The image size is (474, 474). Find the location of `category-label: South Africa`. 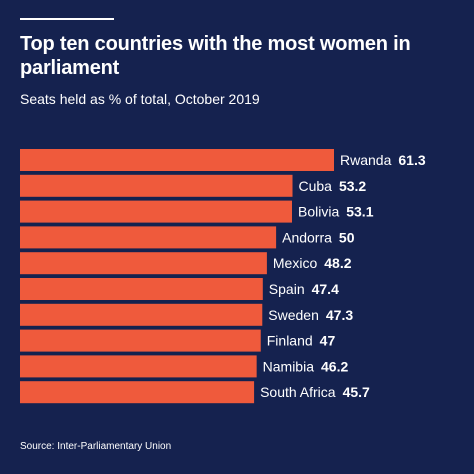

category-label: South Africa is located at coordinates (298, 392).